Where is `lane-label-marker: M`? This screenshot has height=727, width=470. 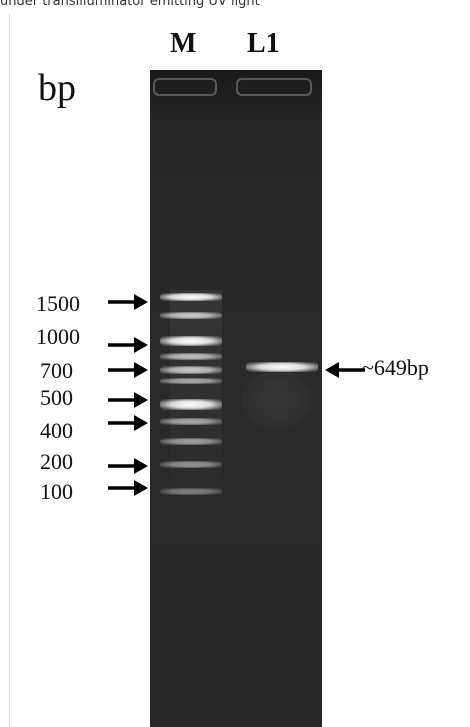 lane-label-marker: M is located at coordinates (183, 44).